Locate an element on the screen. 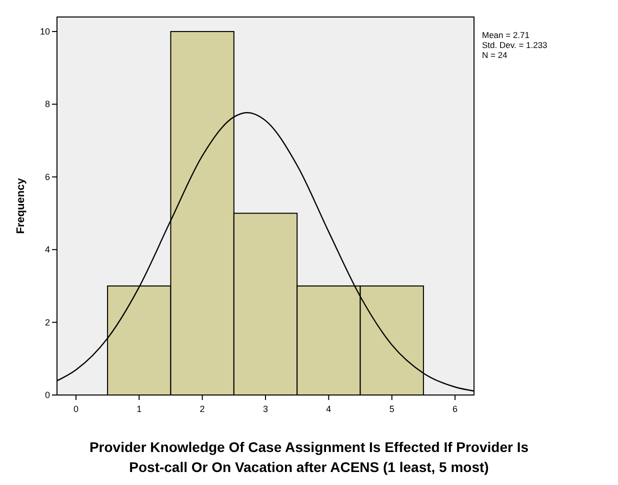 Image resolution: width=618 pixels, height=485 pixels. y-tick-label: 4 is located at coordinates (47, 249).